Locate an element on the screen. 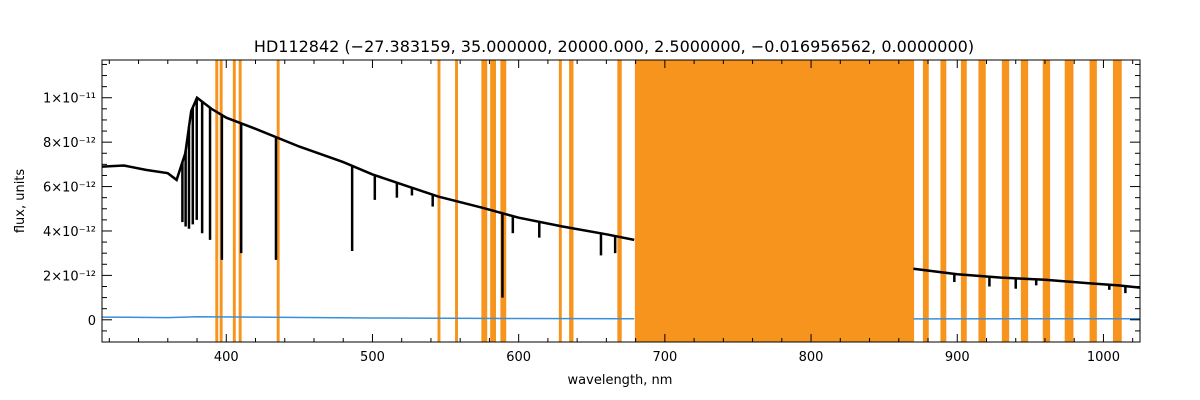 Image resolution: width=1200 pixels, height=400 pixels. x-tick-label-900: 900 is located at coordinates (957, 357).